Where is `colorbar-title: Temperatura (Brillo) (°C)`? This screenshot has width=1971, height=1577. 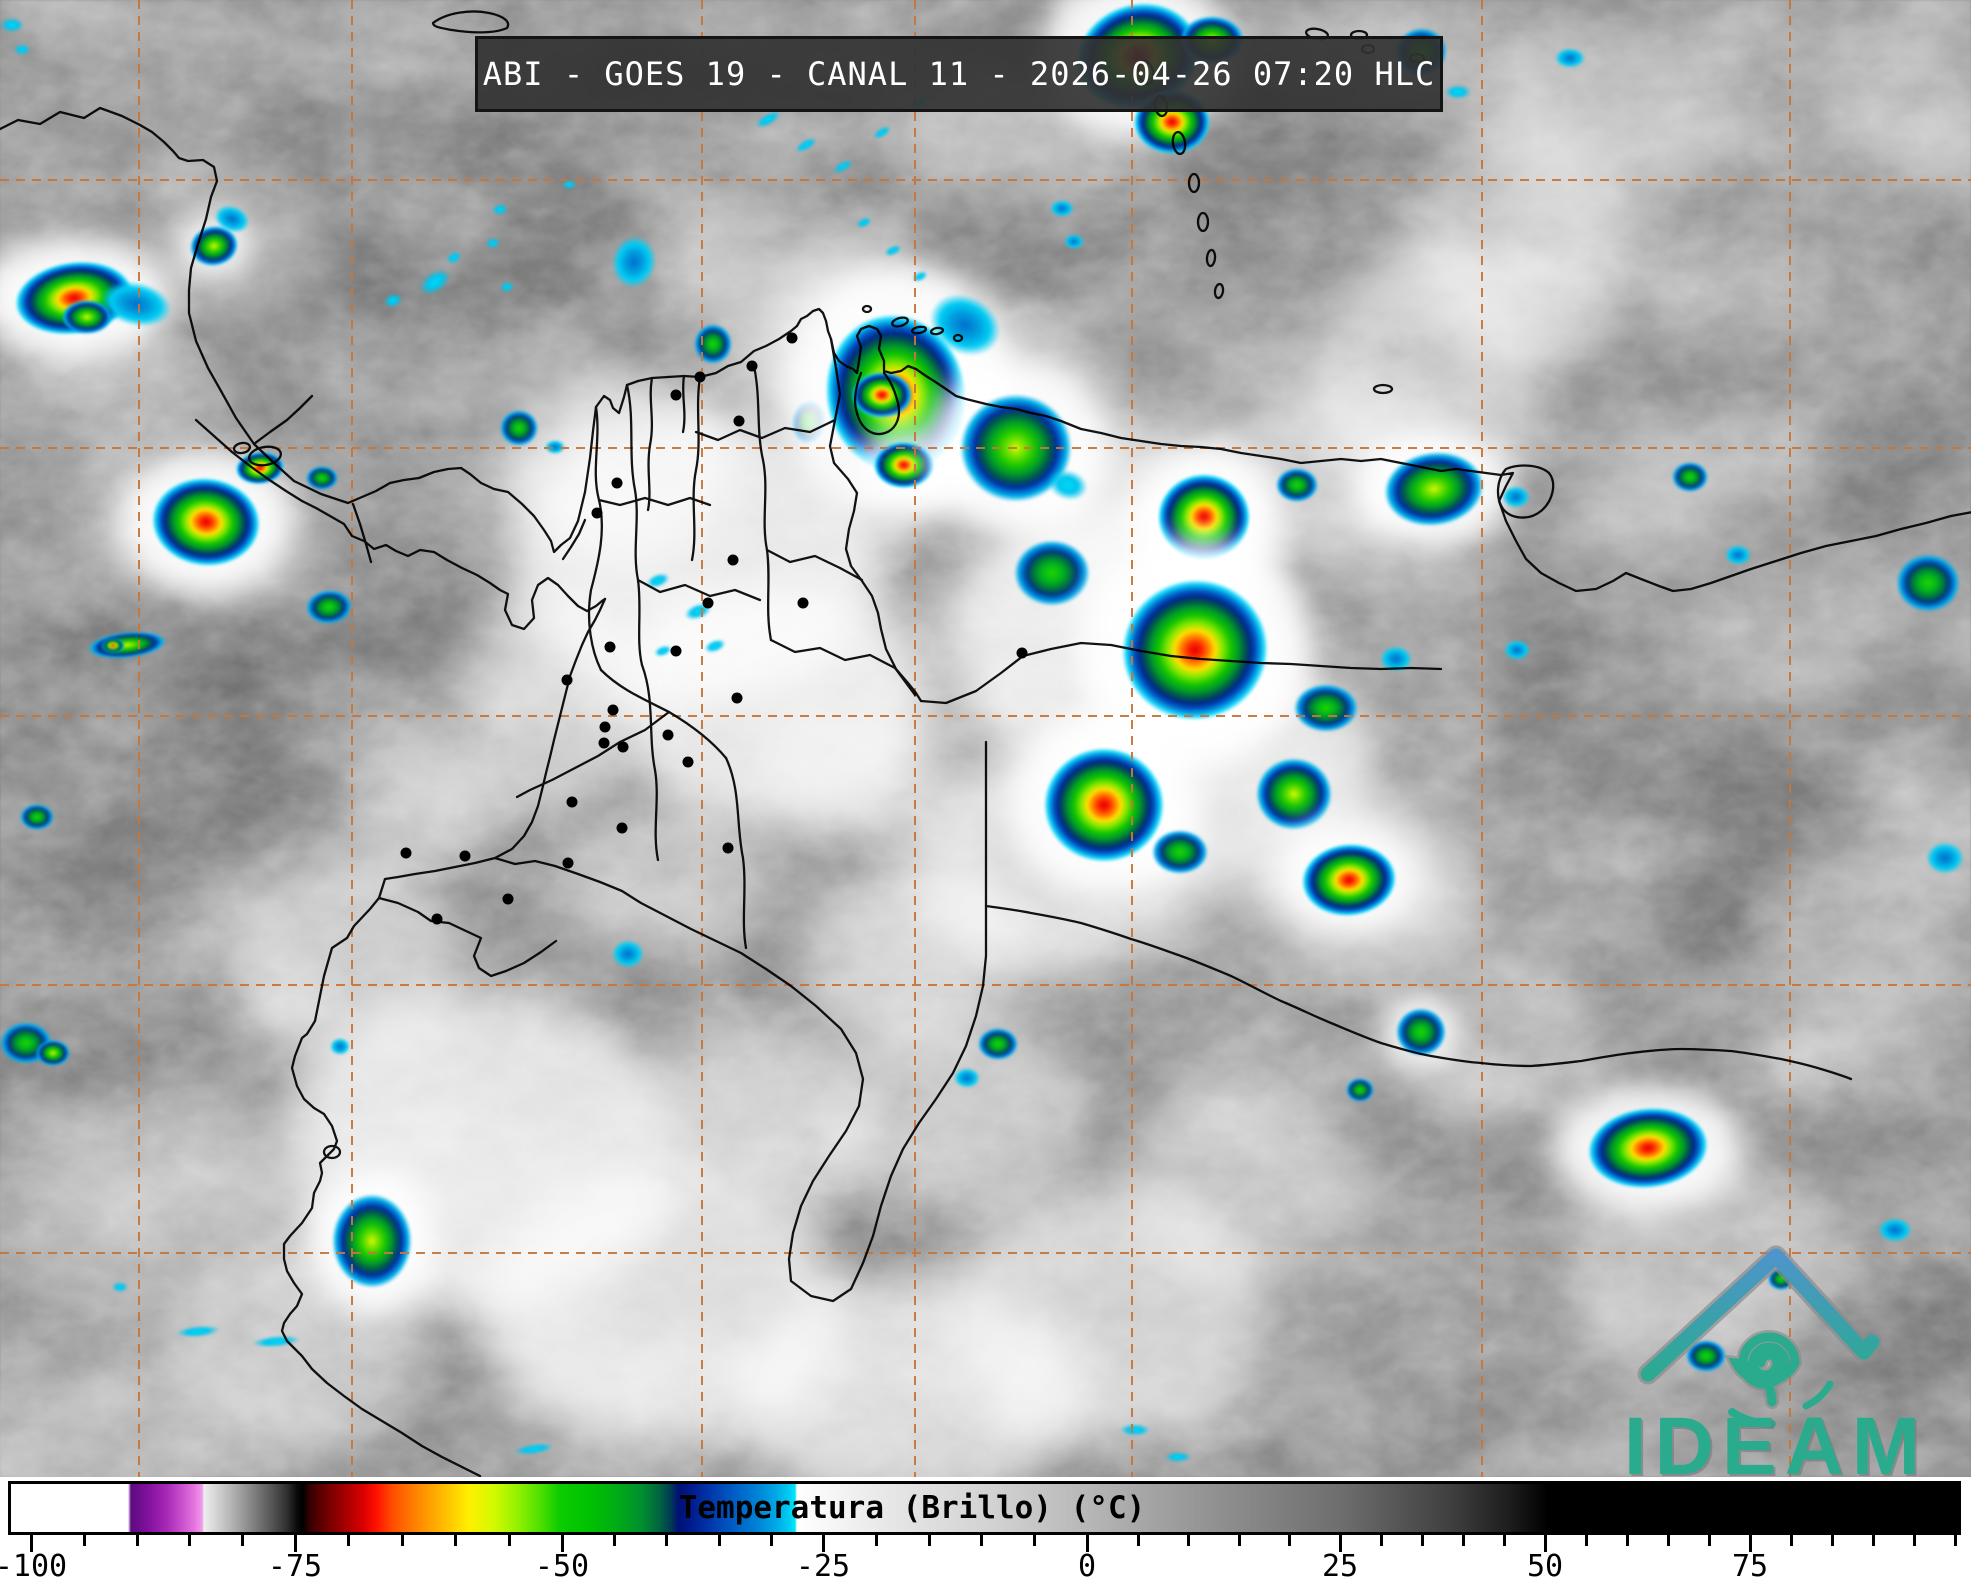 colorbar-title: Temperatura (Brillo) (°C) is located at coordinates (912, 1508).